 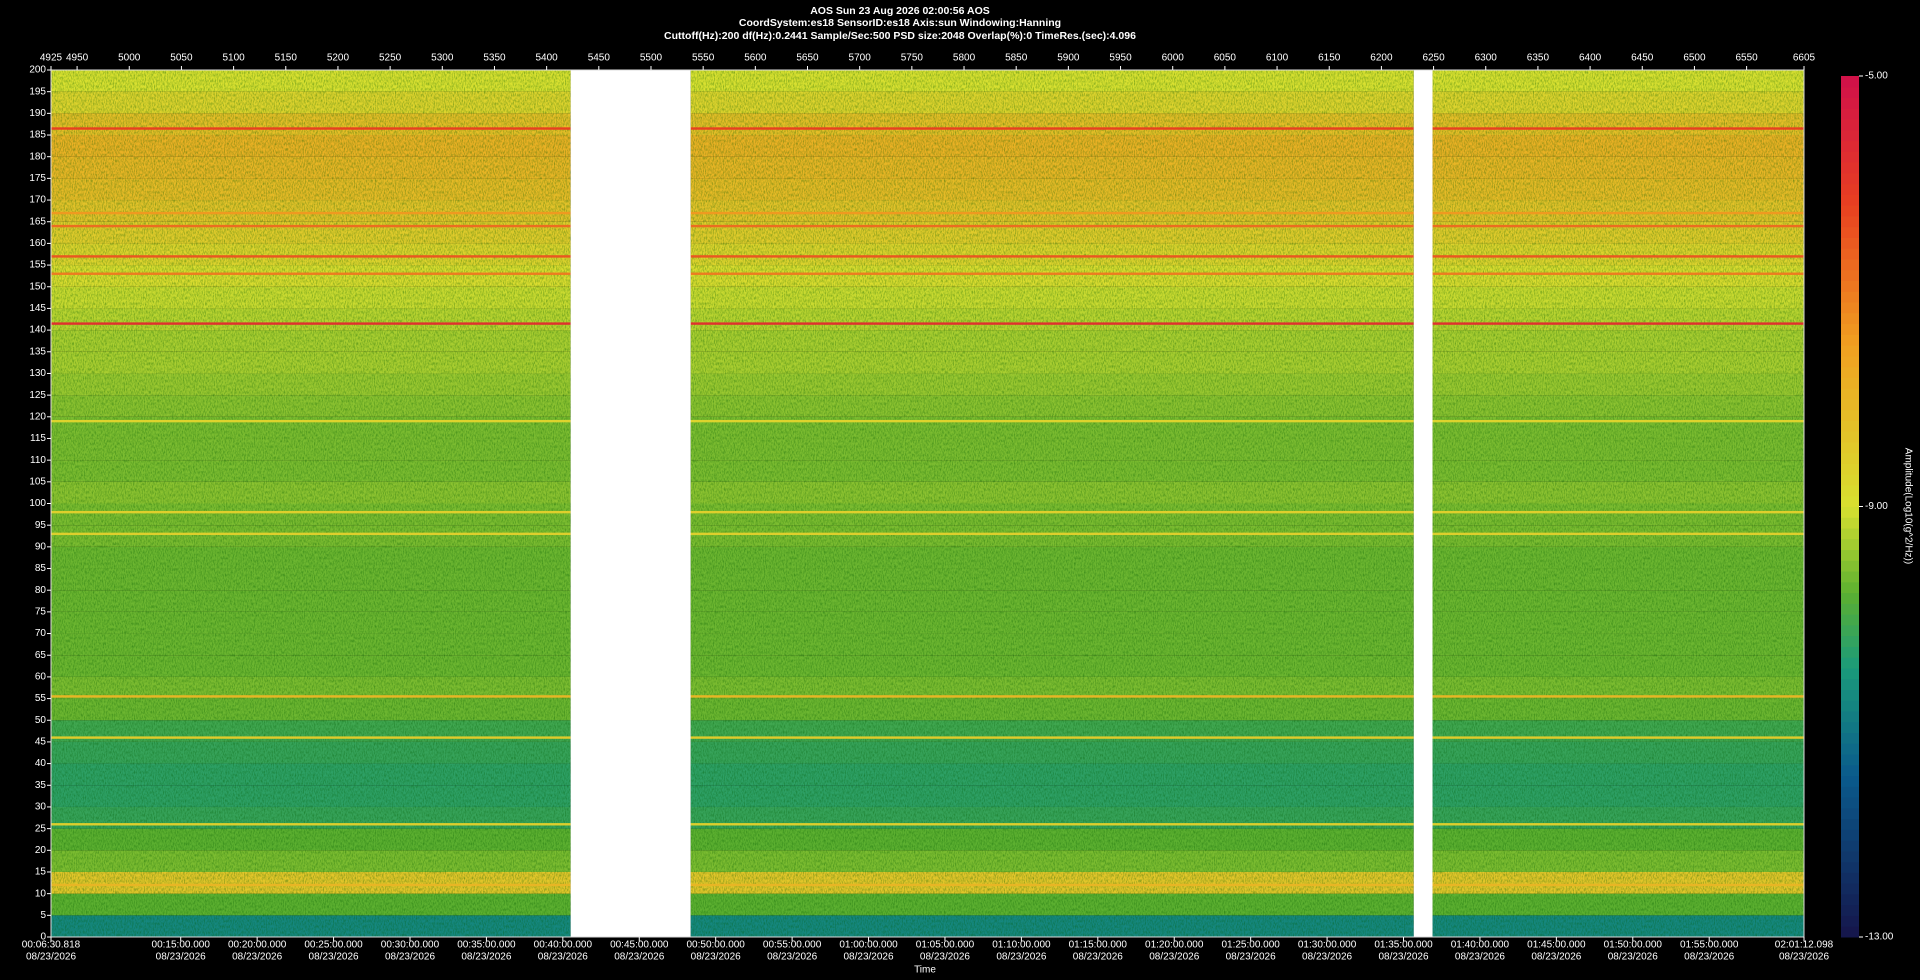 What do you see at coordinates (807, 58) in the screenshot?
I see `x-tick-label: 5650` at bounding box center [807, 58].